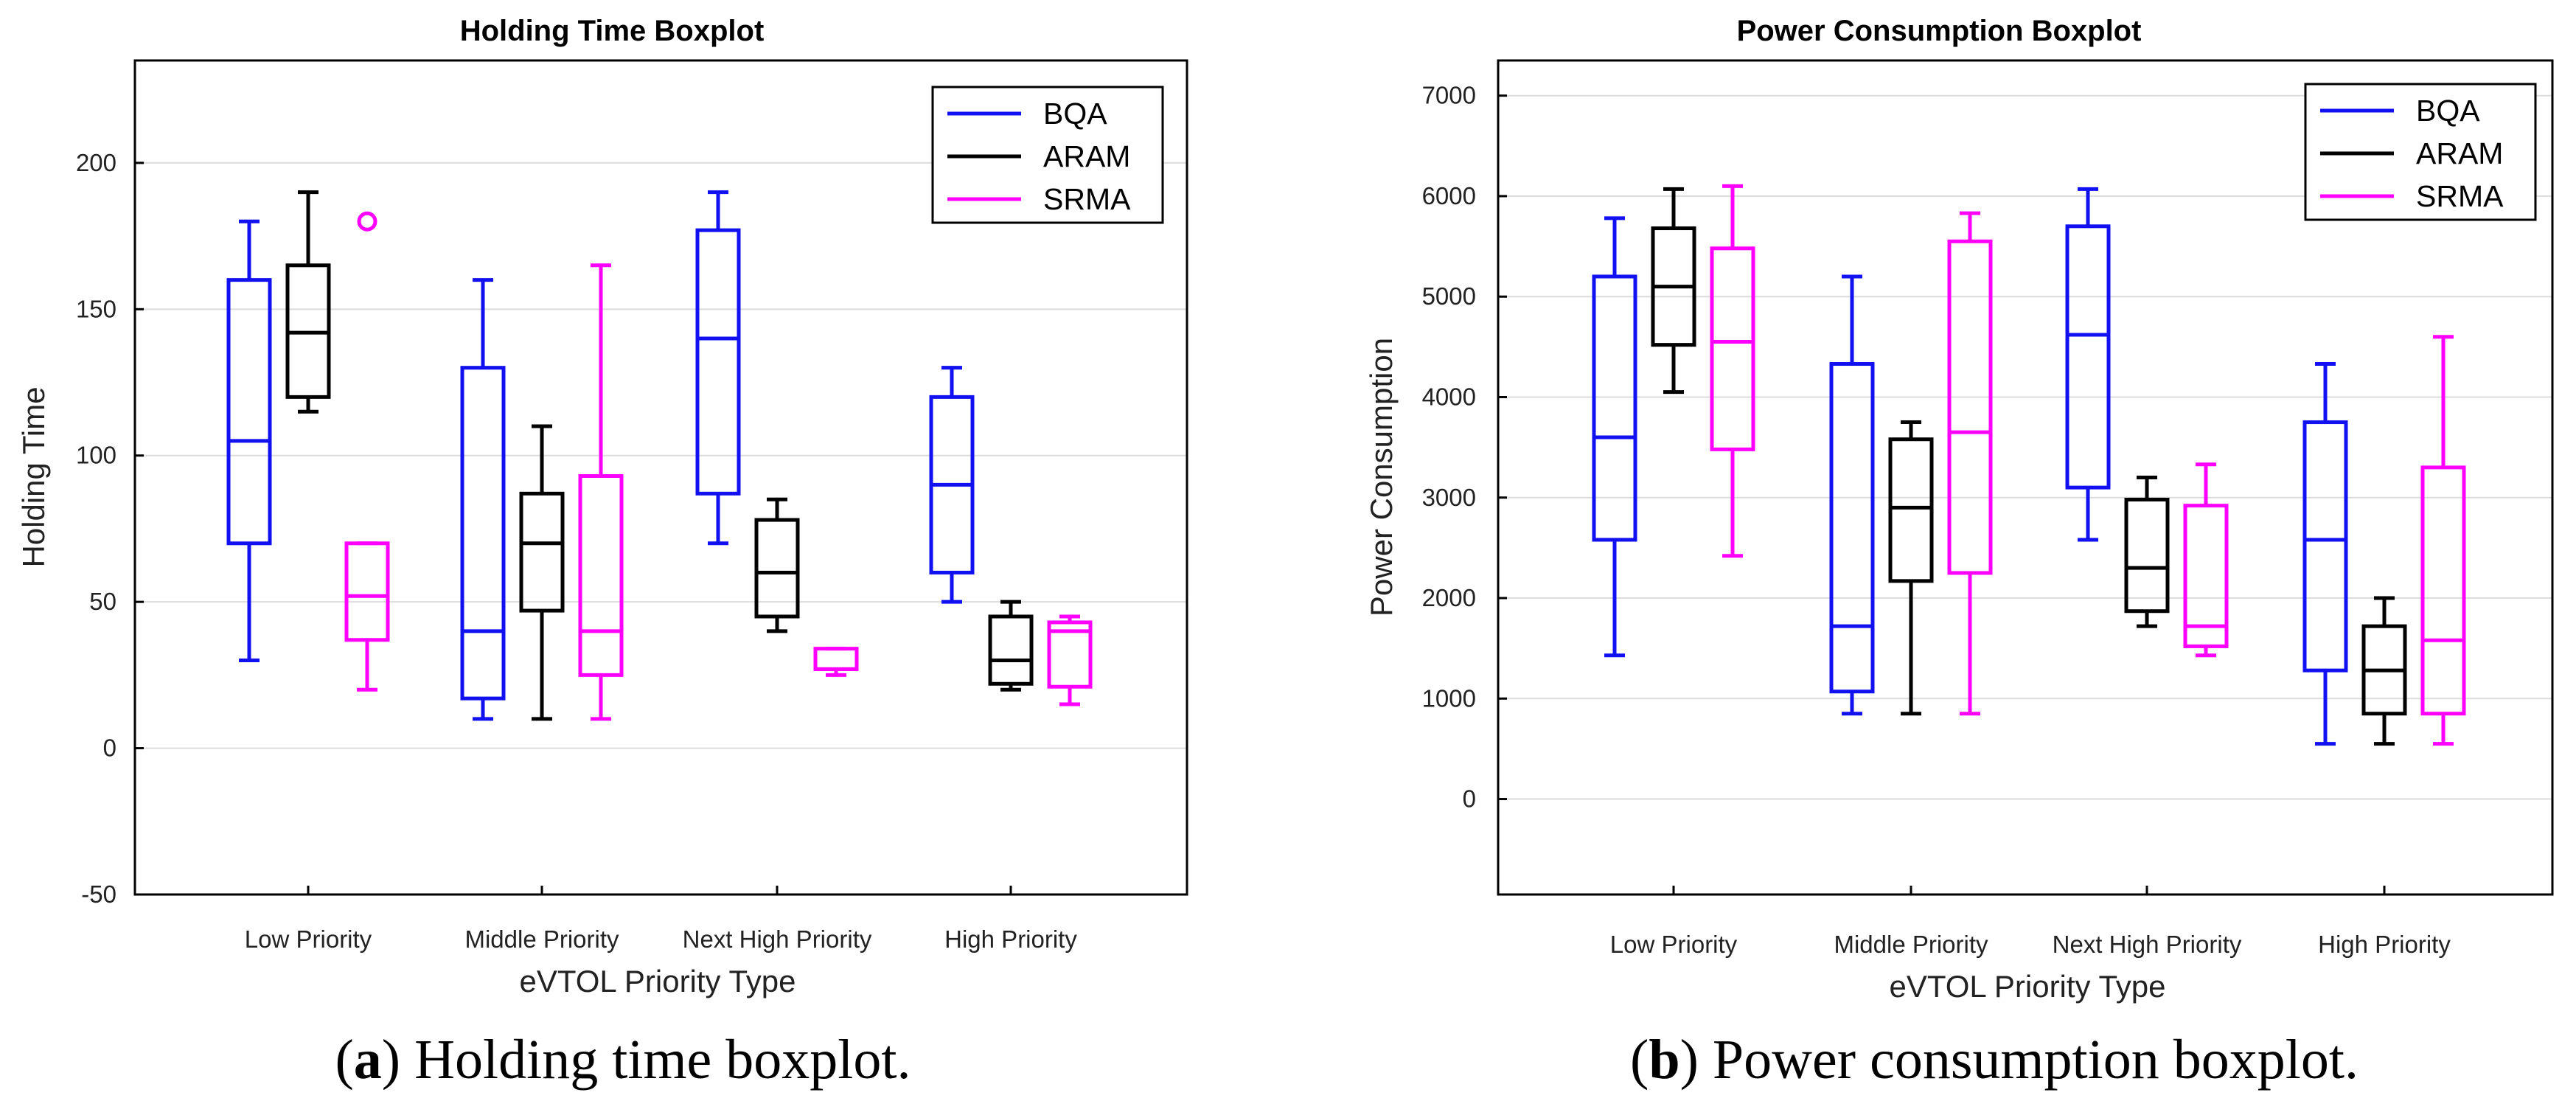 The width and height of the screenshot is (2576, 1115). I want to click on y-tick-label: 50, so click(102, 601).